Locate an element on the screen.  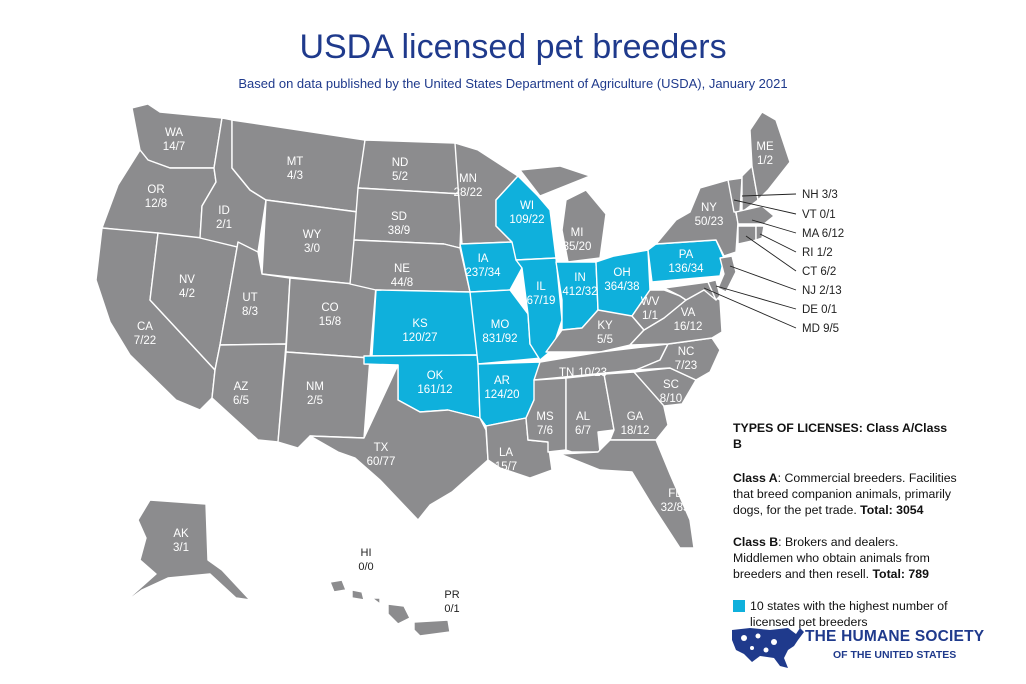
state-pa is located at coordinates (686, 261).